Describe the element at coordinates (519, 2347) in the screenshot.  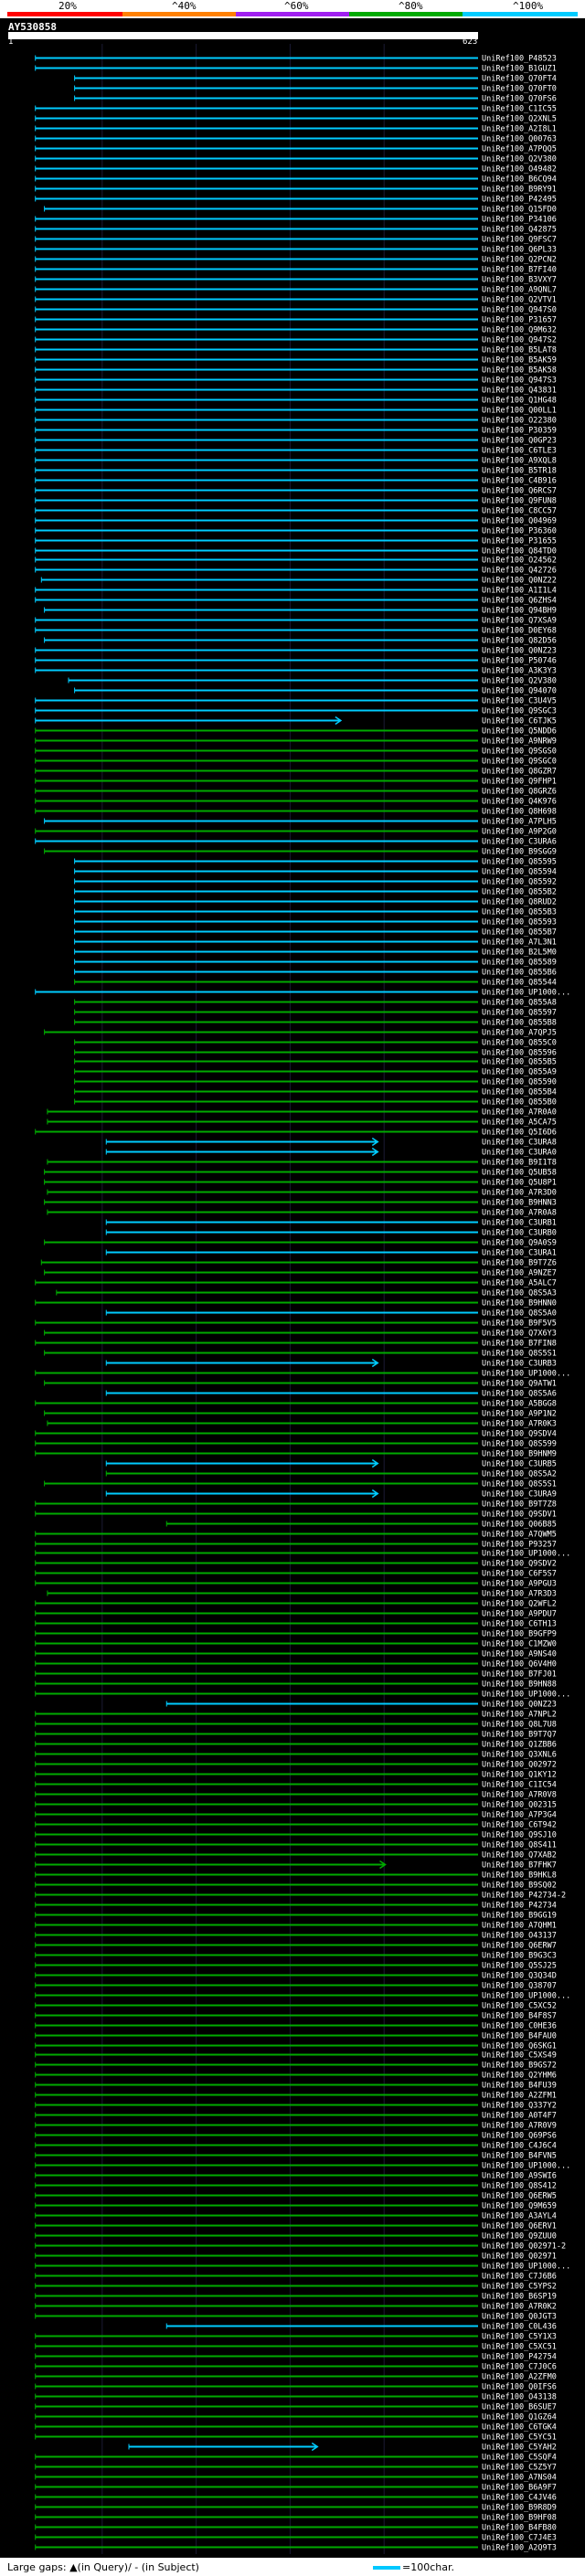
I see `hit-label: UniRef100_C5XC51` at that location.